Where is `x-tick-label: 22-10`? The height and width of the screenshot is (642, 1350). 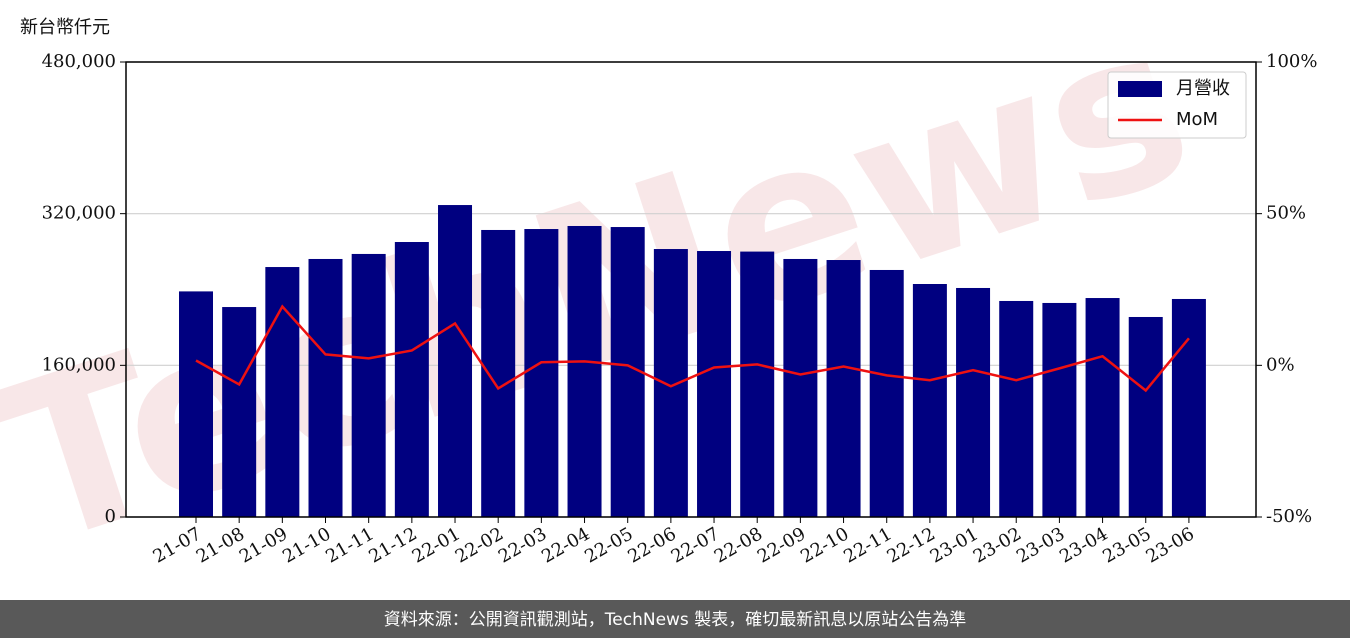
x-tick-label: 22-10 is located at coordinates (824, 545).